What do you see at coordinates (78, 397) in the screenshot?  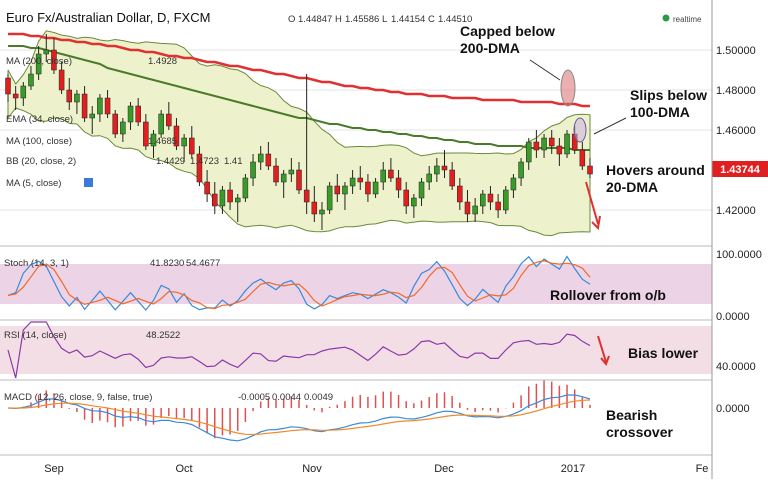 I see `macd-legend: MACD (12, 26, close, 9, false, true)` at bounding box center [78, 397].